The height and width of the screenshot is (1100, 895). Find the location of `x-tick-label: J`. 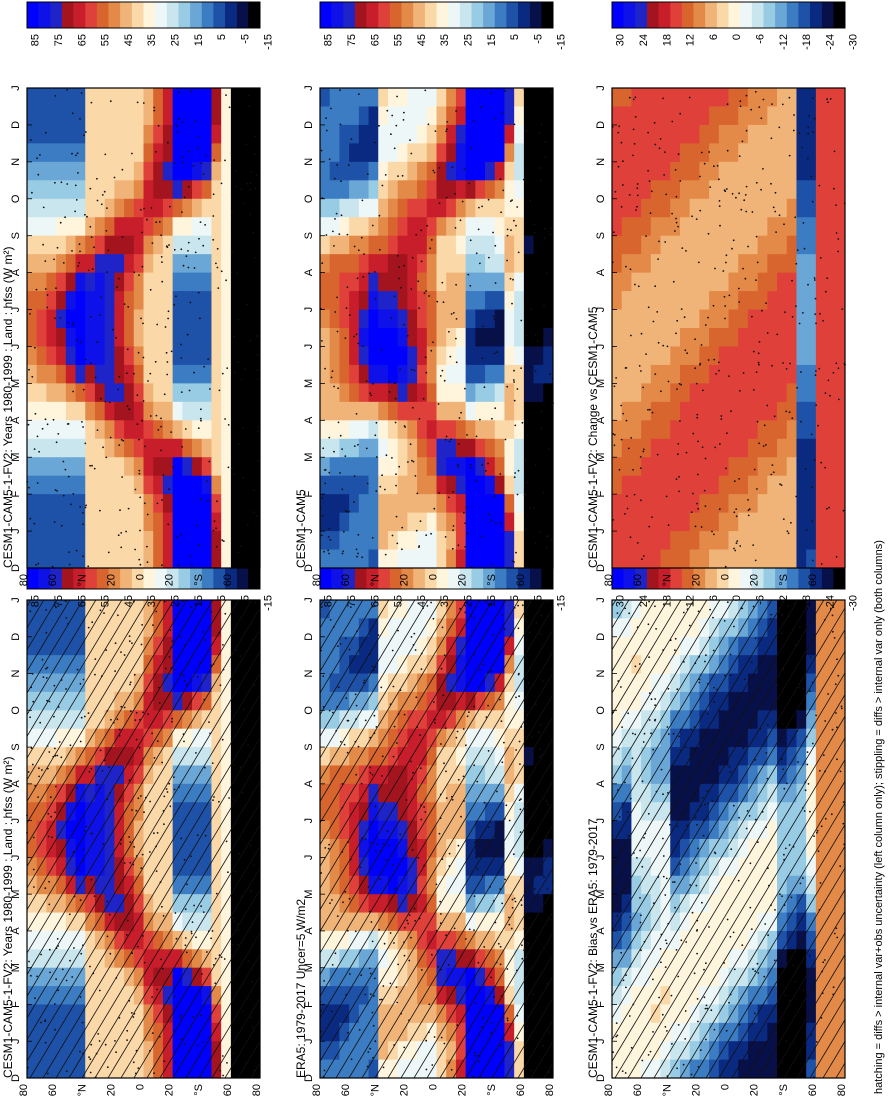

x-tick-label: J is located at coordinates (309, 1041).